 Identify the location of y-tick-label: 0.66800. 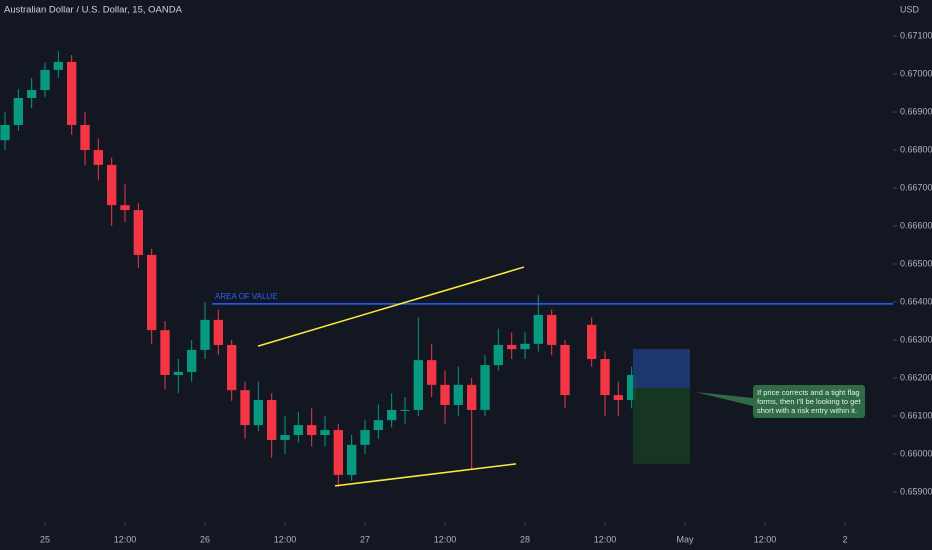
(916, 149).